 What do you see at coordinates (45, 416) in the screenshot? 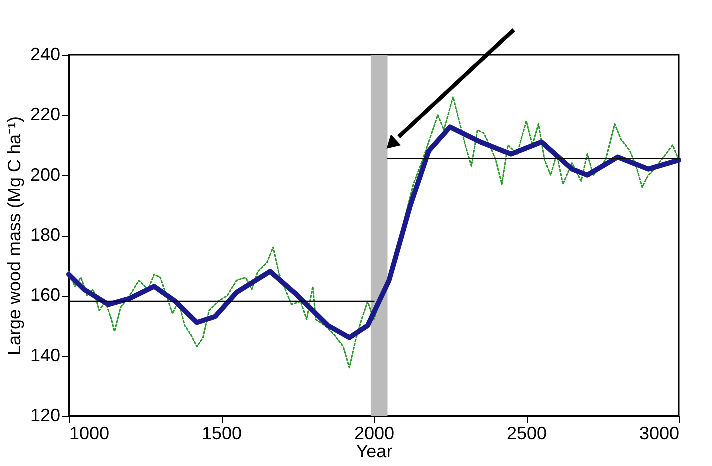
I see `y-tick-label: 120` at bounding box center [45, 416].